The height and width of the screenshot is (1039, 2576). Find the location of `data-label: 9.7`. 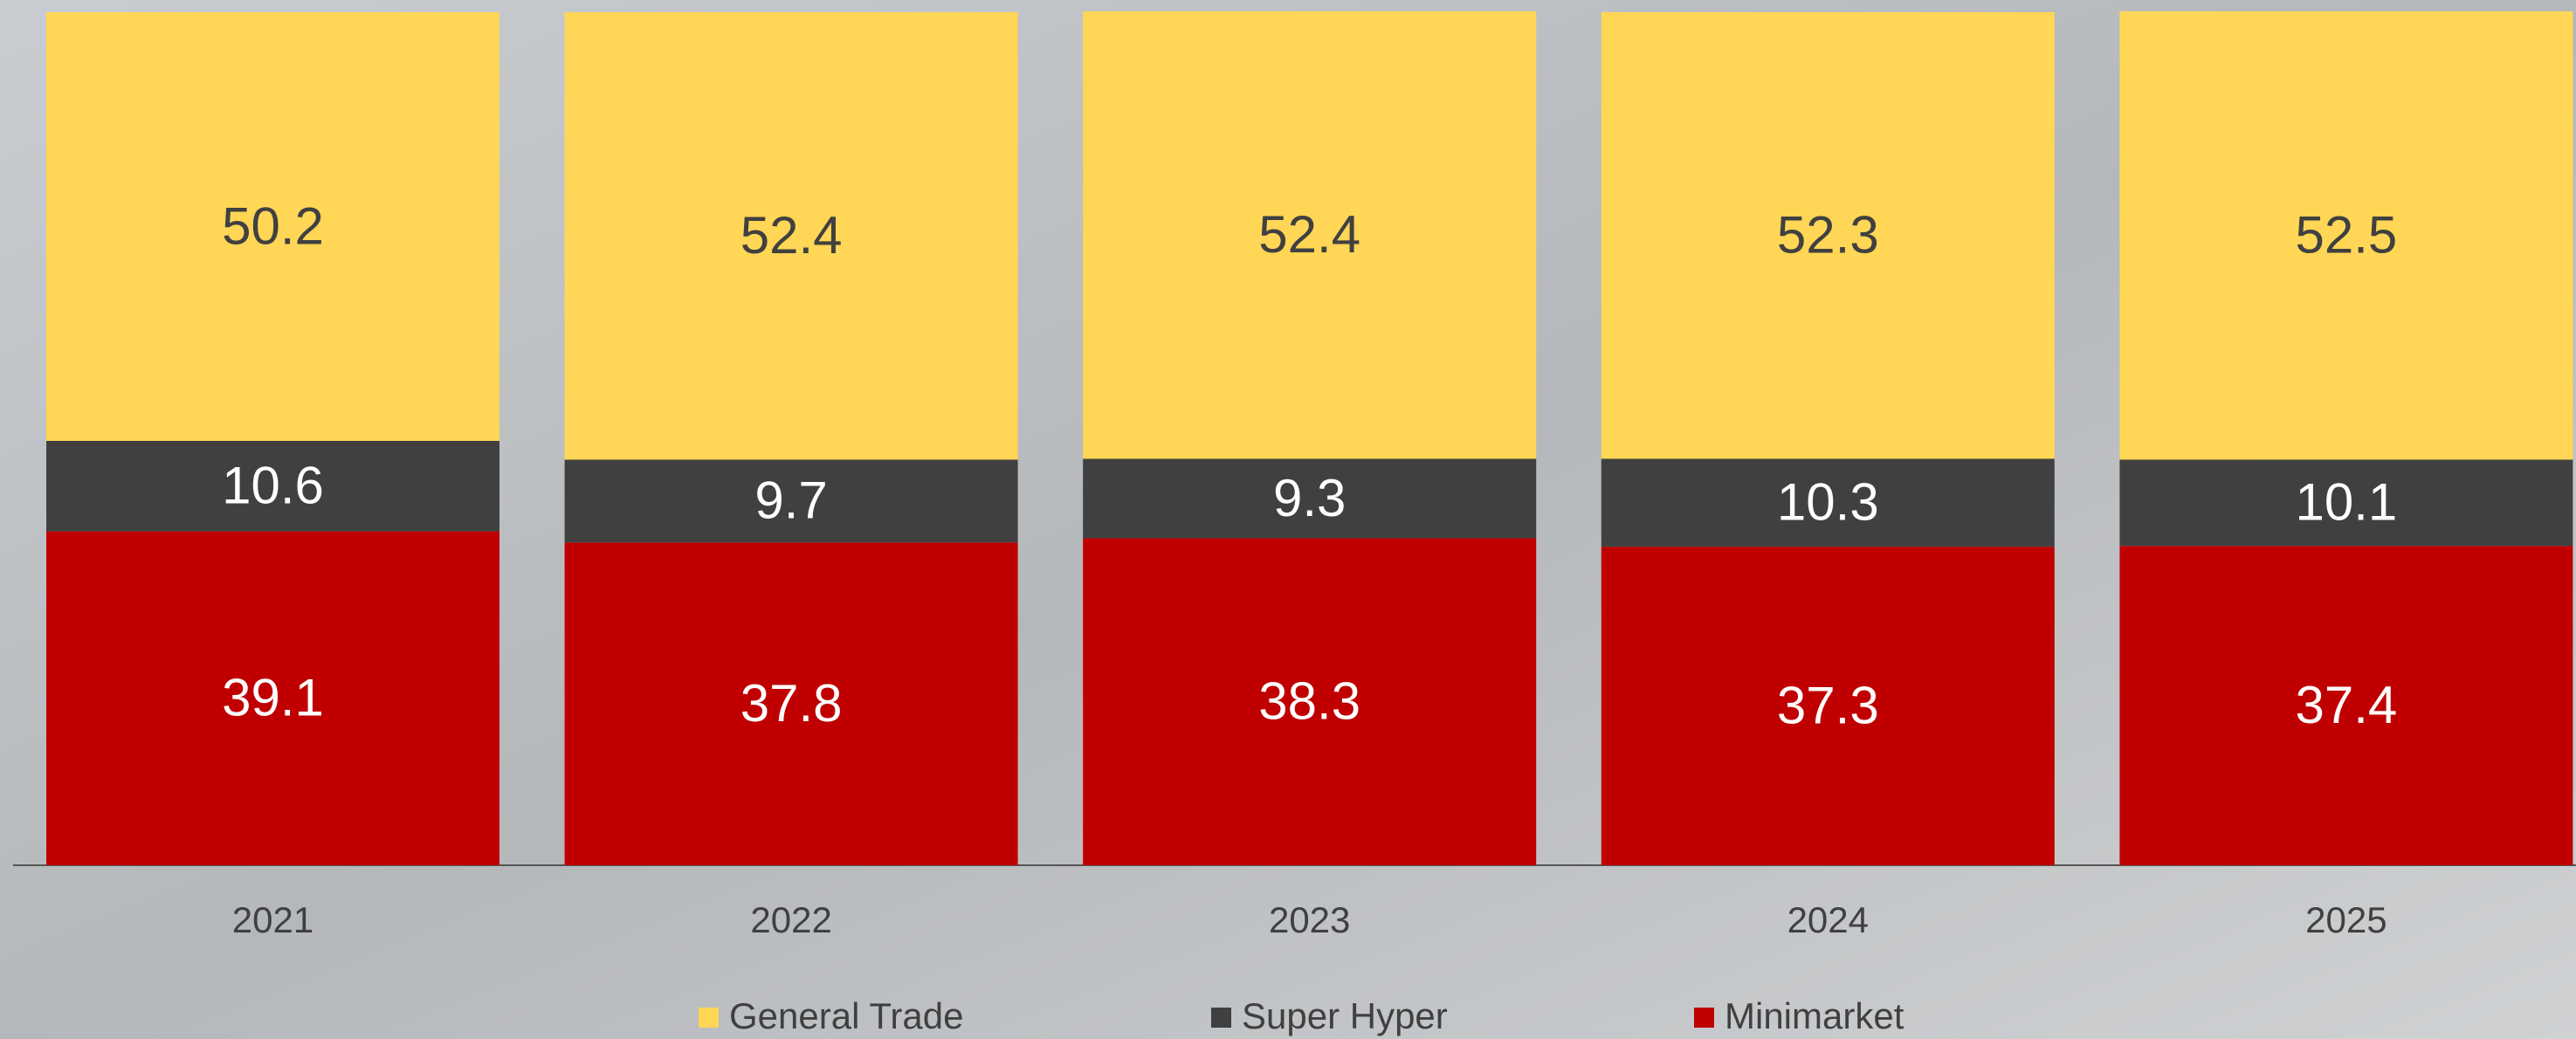

data-label: 9.7 is located at coordinates (790, 500).